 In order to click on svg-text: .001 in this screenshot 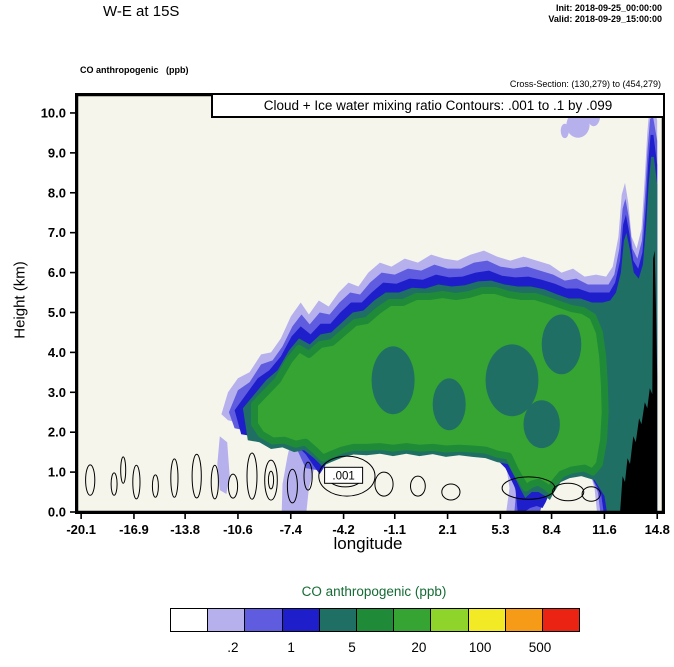, I will do `click(343, 476)`.